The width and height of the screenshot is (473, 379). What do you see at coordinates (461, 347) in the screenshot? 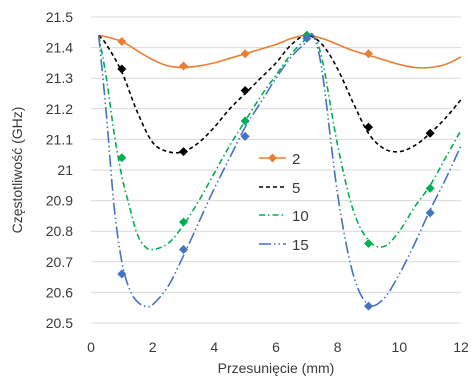
I see `x-tick-label: 12` at bounding box center [461, 347].